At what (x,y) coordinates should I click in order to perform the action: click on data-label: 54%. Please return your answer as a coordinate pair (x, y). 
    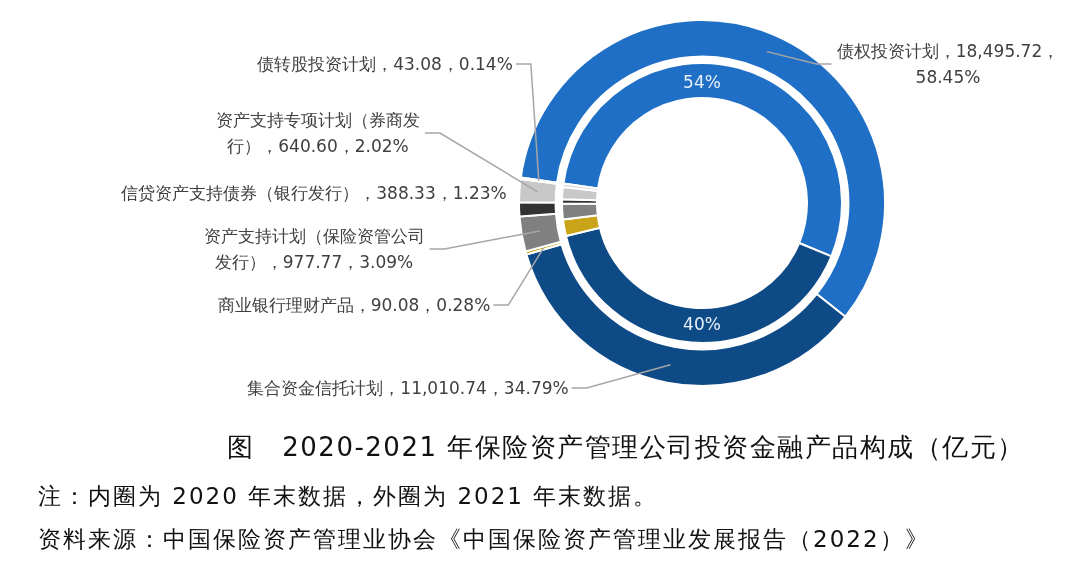
    Looking at the image, I should click on (702, 82).